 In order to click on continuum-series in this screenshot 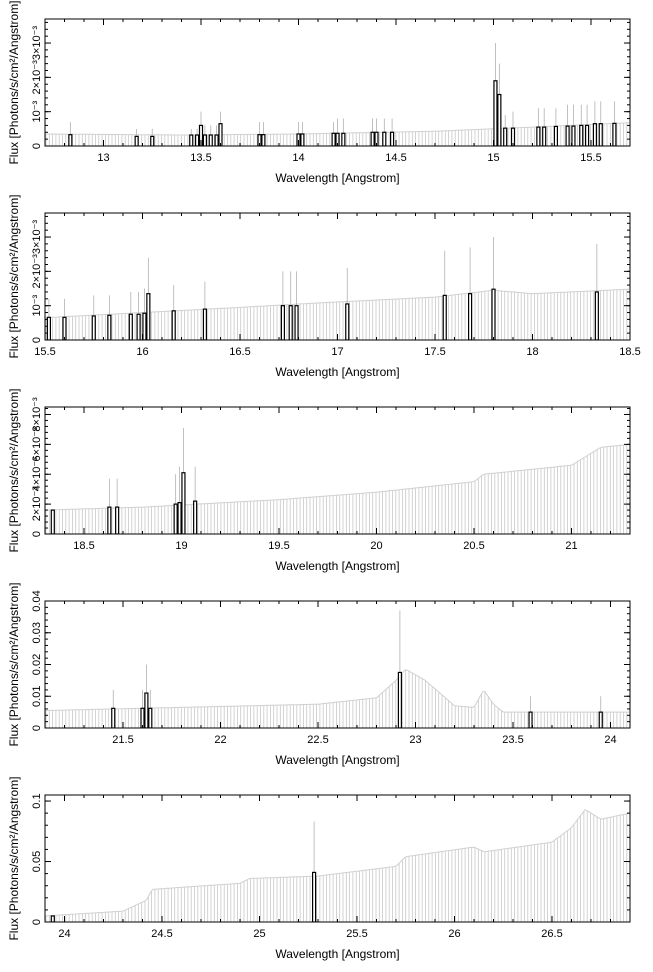, I will do `click(337, 698)`.